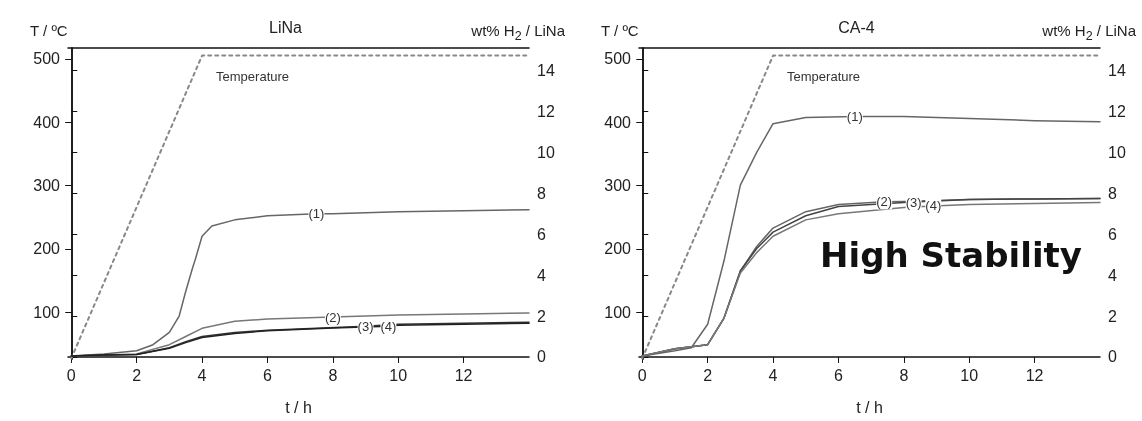  I want to click on chart-title: LiNa, so click(286, 27).